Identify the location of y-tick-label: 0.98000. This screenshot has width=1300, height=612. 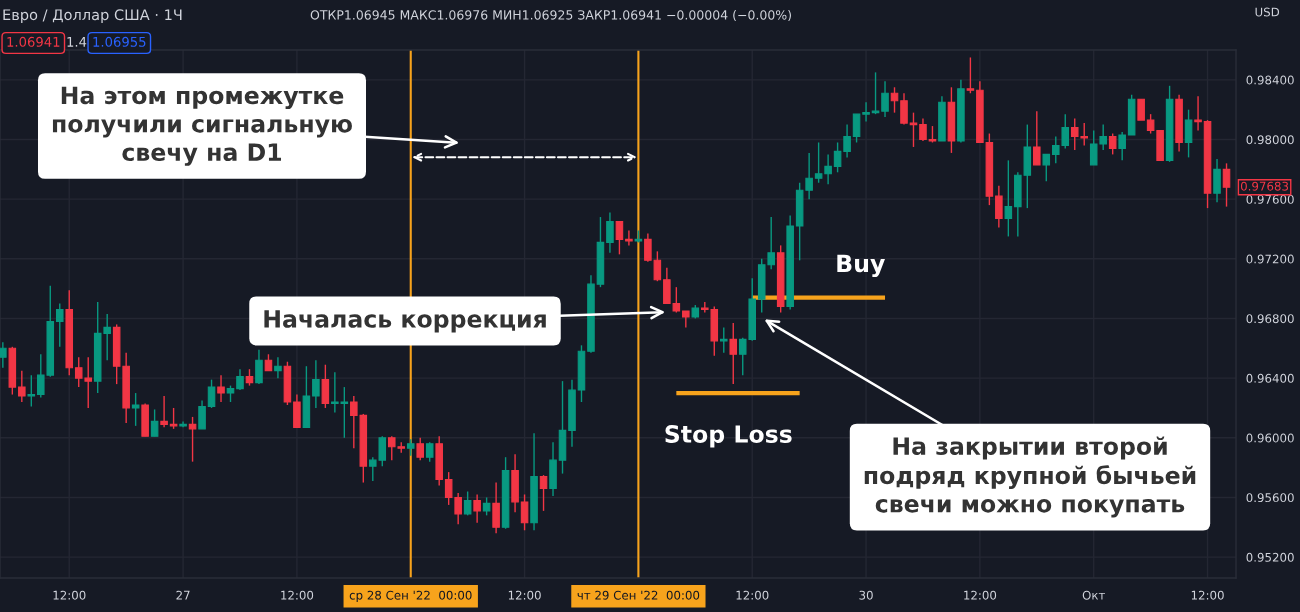
(1270, 140).